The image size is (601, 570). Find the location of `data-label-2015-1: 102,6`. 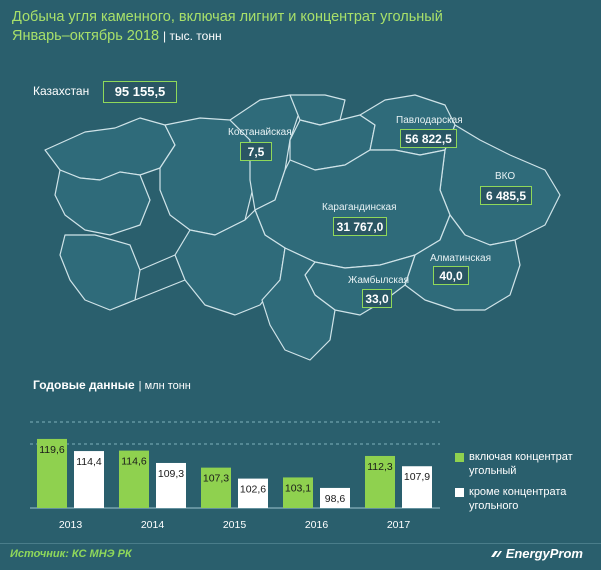

data-label-2015-1: 102,6 is located at coordinates (253, 490).